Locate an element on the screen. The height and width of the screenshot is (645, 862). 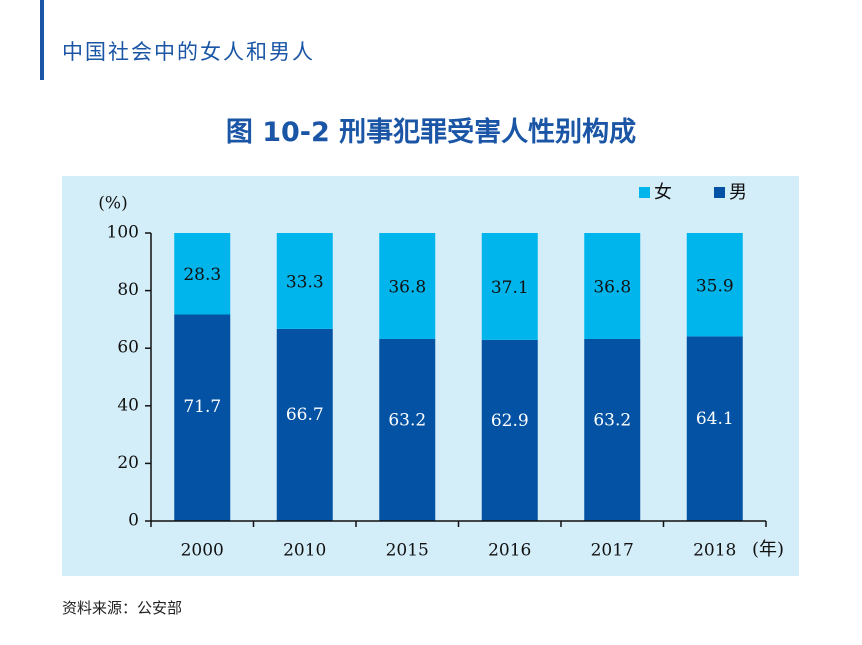
data-label-female-2018: 35.9 is located at coordinates (715, 286).